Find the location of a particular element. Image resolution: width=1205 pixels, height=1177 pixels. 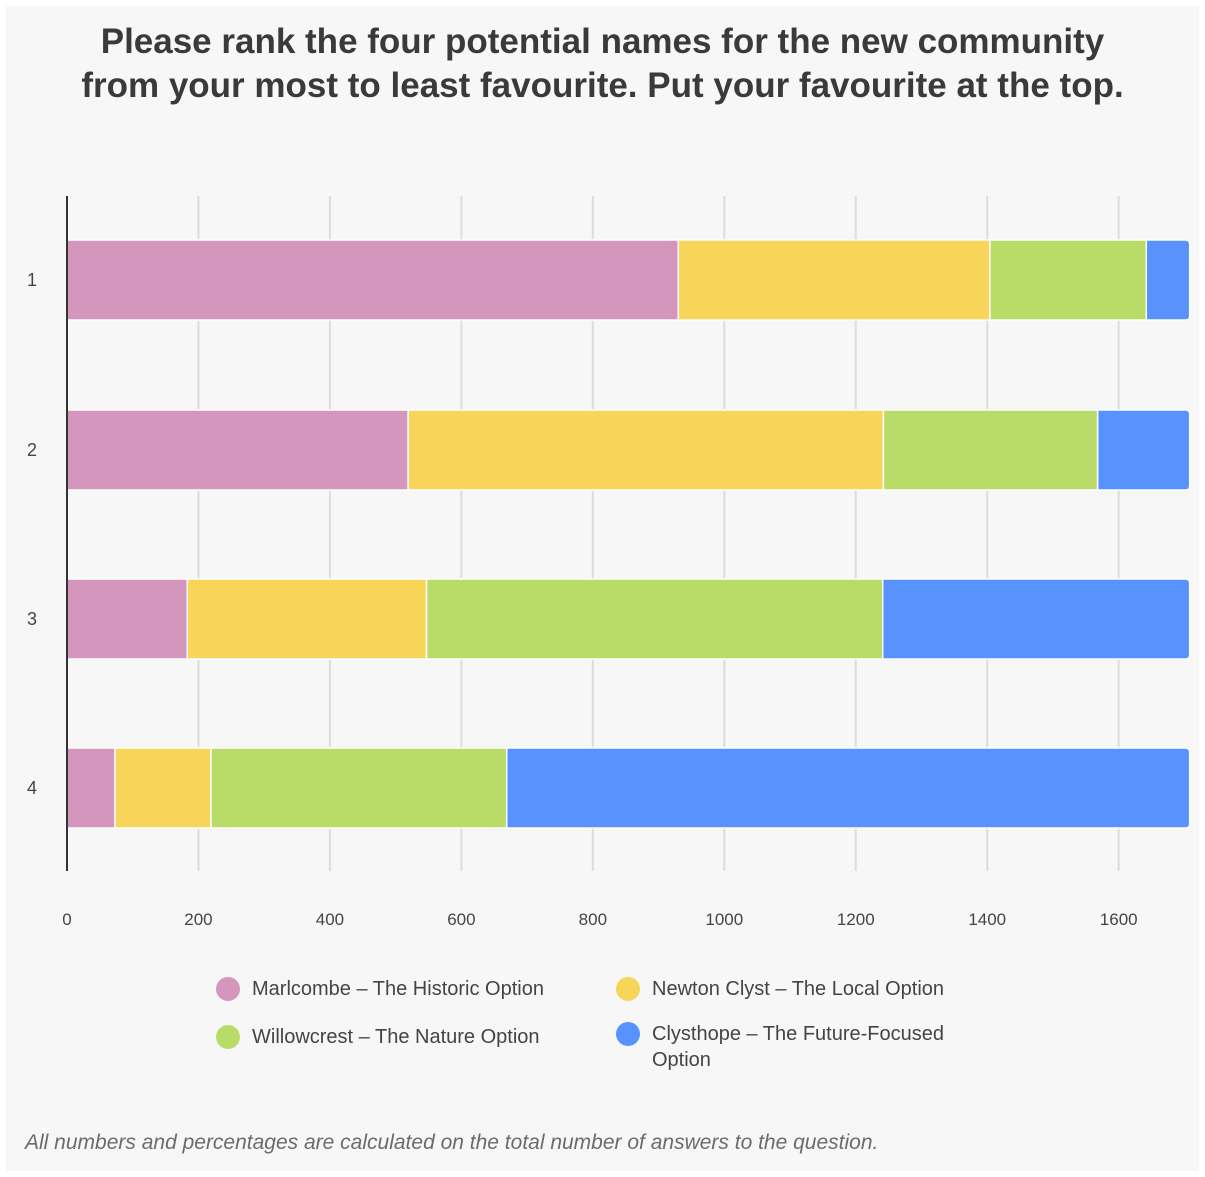

legend-item-marlcombe: Marlcombe – The Historic Option is located at coordinates (384, 989).